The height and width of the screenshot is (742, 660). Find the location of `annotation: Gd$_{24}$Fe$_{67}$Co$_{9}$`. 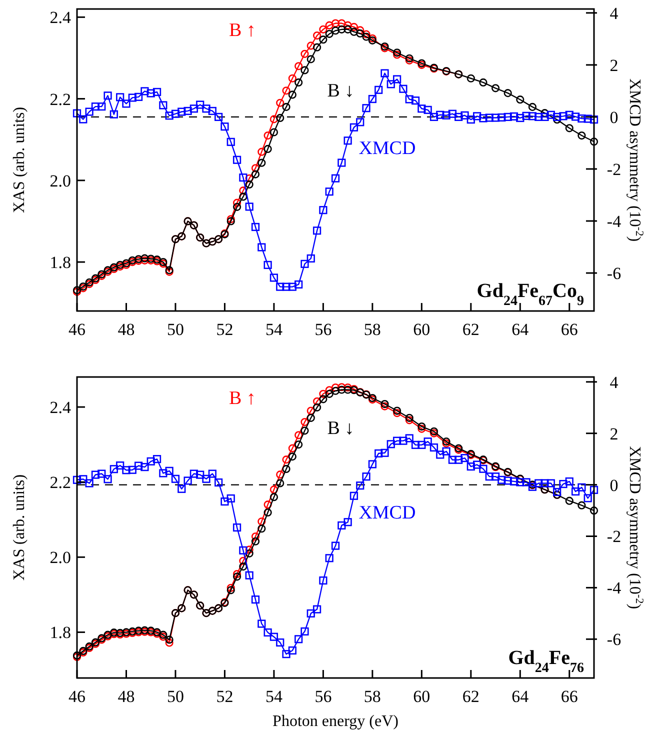

annotation: Gd$_{24}$Fe$_{67}$Co$_{9}$ is located at coordinates (530, 294).